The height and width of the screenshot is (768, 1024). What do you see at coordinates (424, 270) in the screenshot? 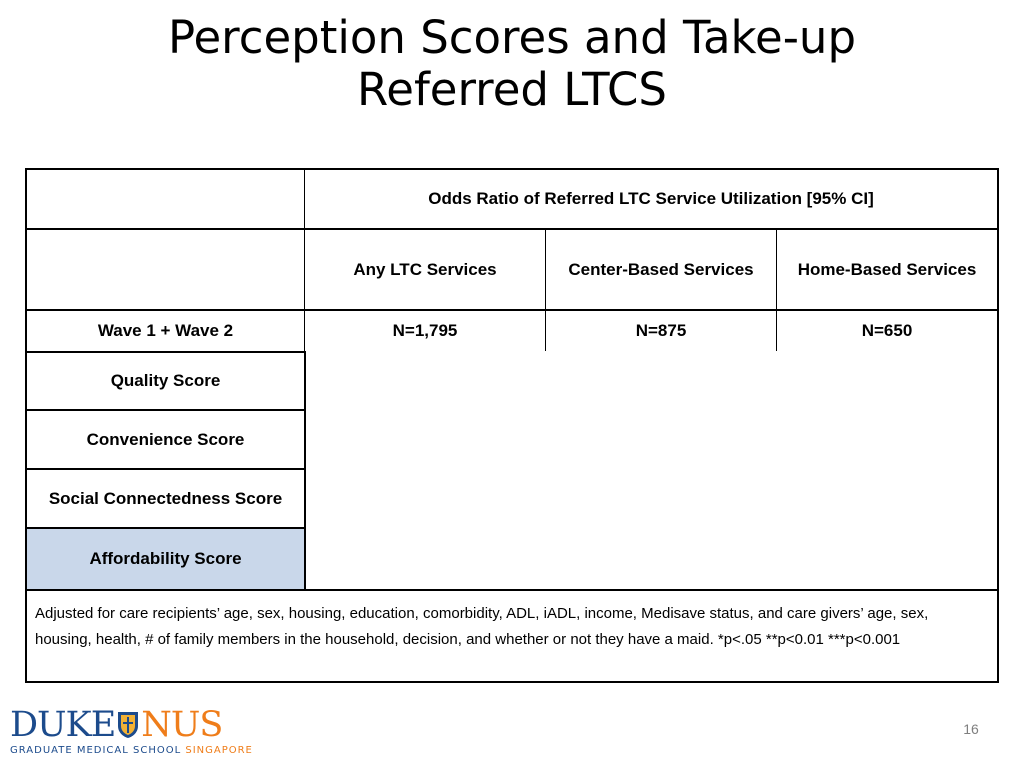
I see `column-header-any-ltc: Any LTC Services` at bounding box center [424, 270].